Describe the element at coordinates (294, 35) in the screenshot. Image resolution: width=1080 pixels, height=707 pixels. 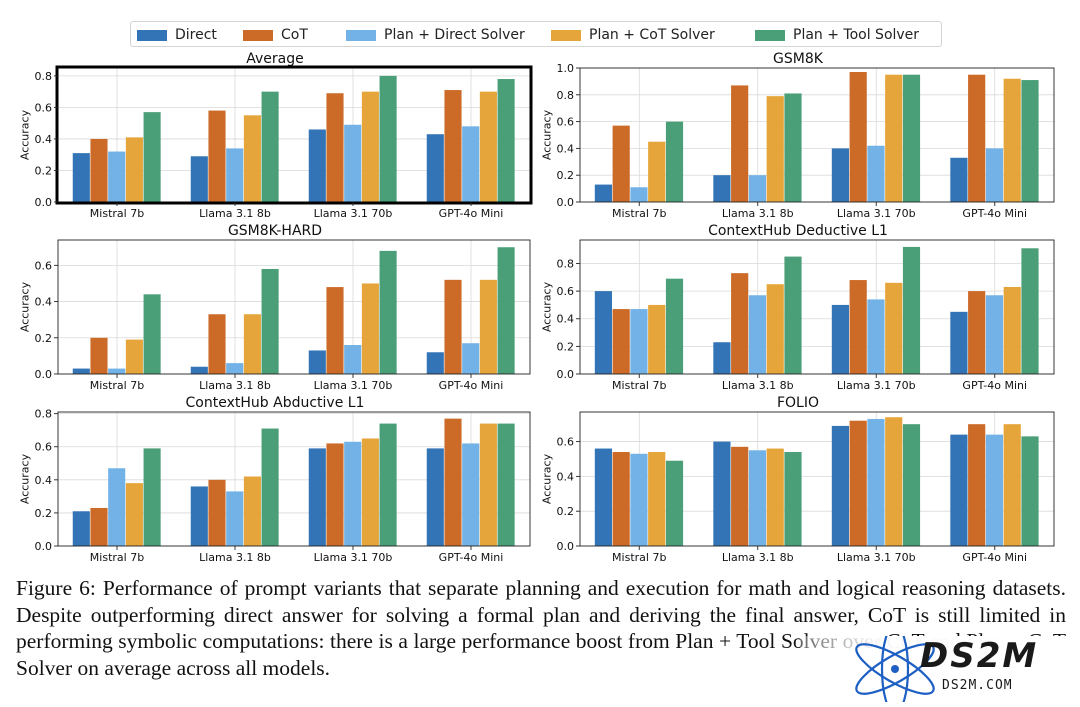
I see `legend-label: CoT` at that location.